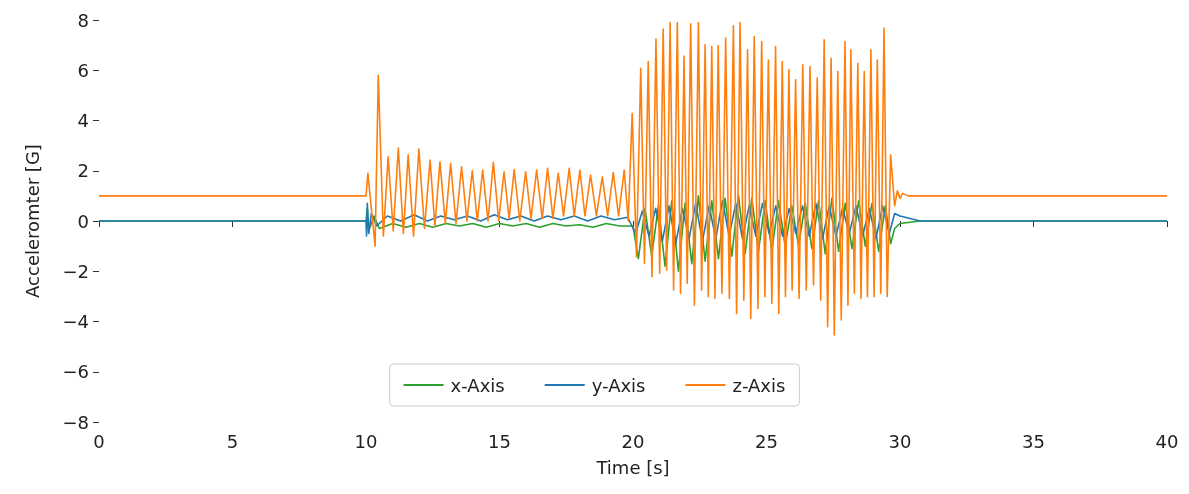 The image size is (1189, 494). I want to click on x-tick-label: 25, so click(766, 441).